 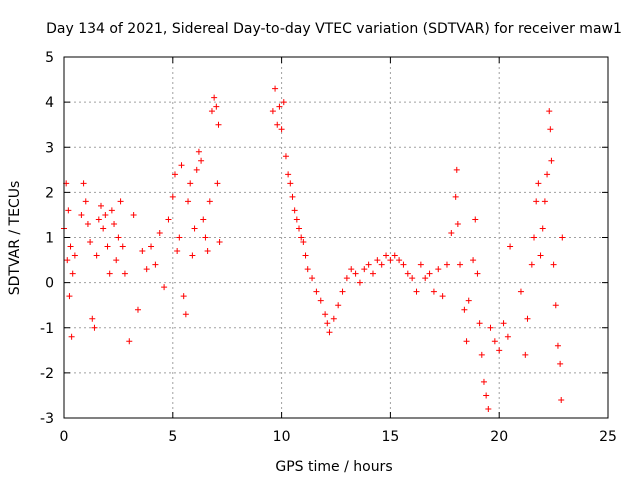 What do you see at coordinates (49, 58) in the screenshot?
I see `y-tick-label: 5` at bounding box center [49, 58].